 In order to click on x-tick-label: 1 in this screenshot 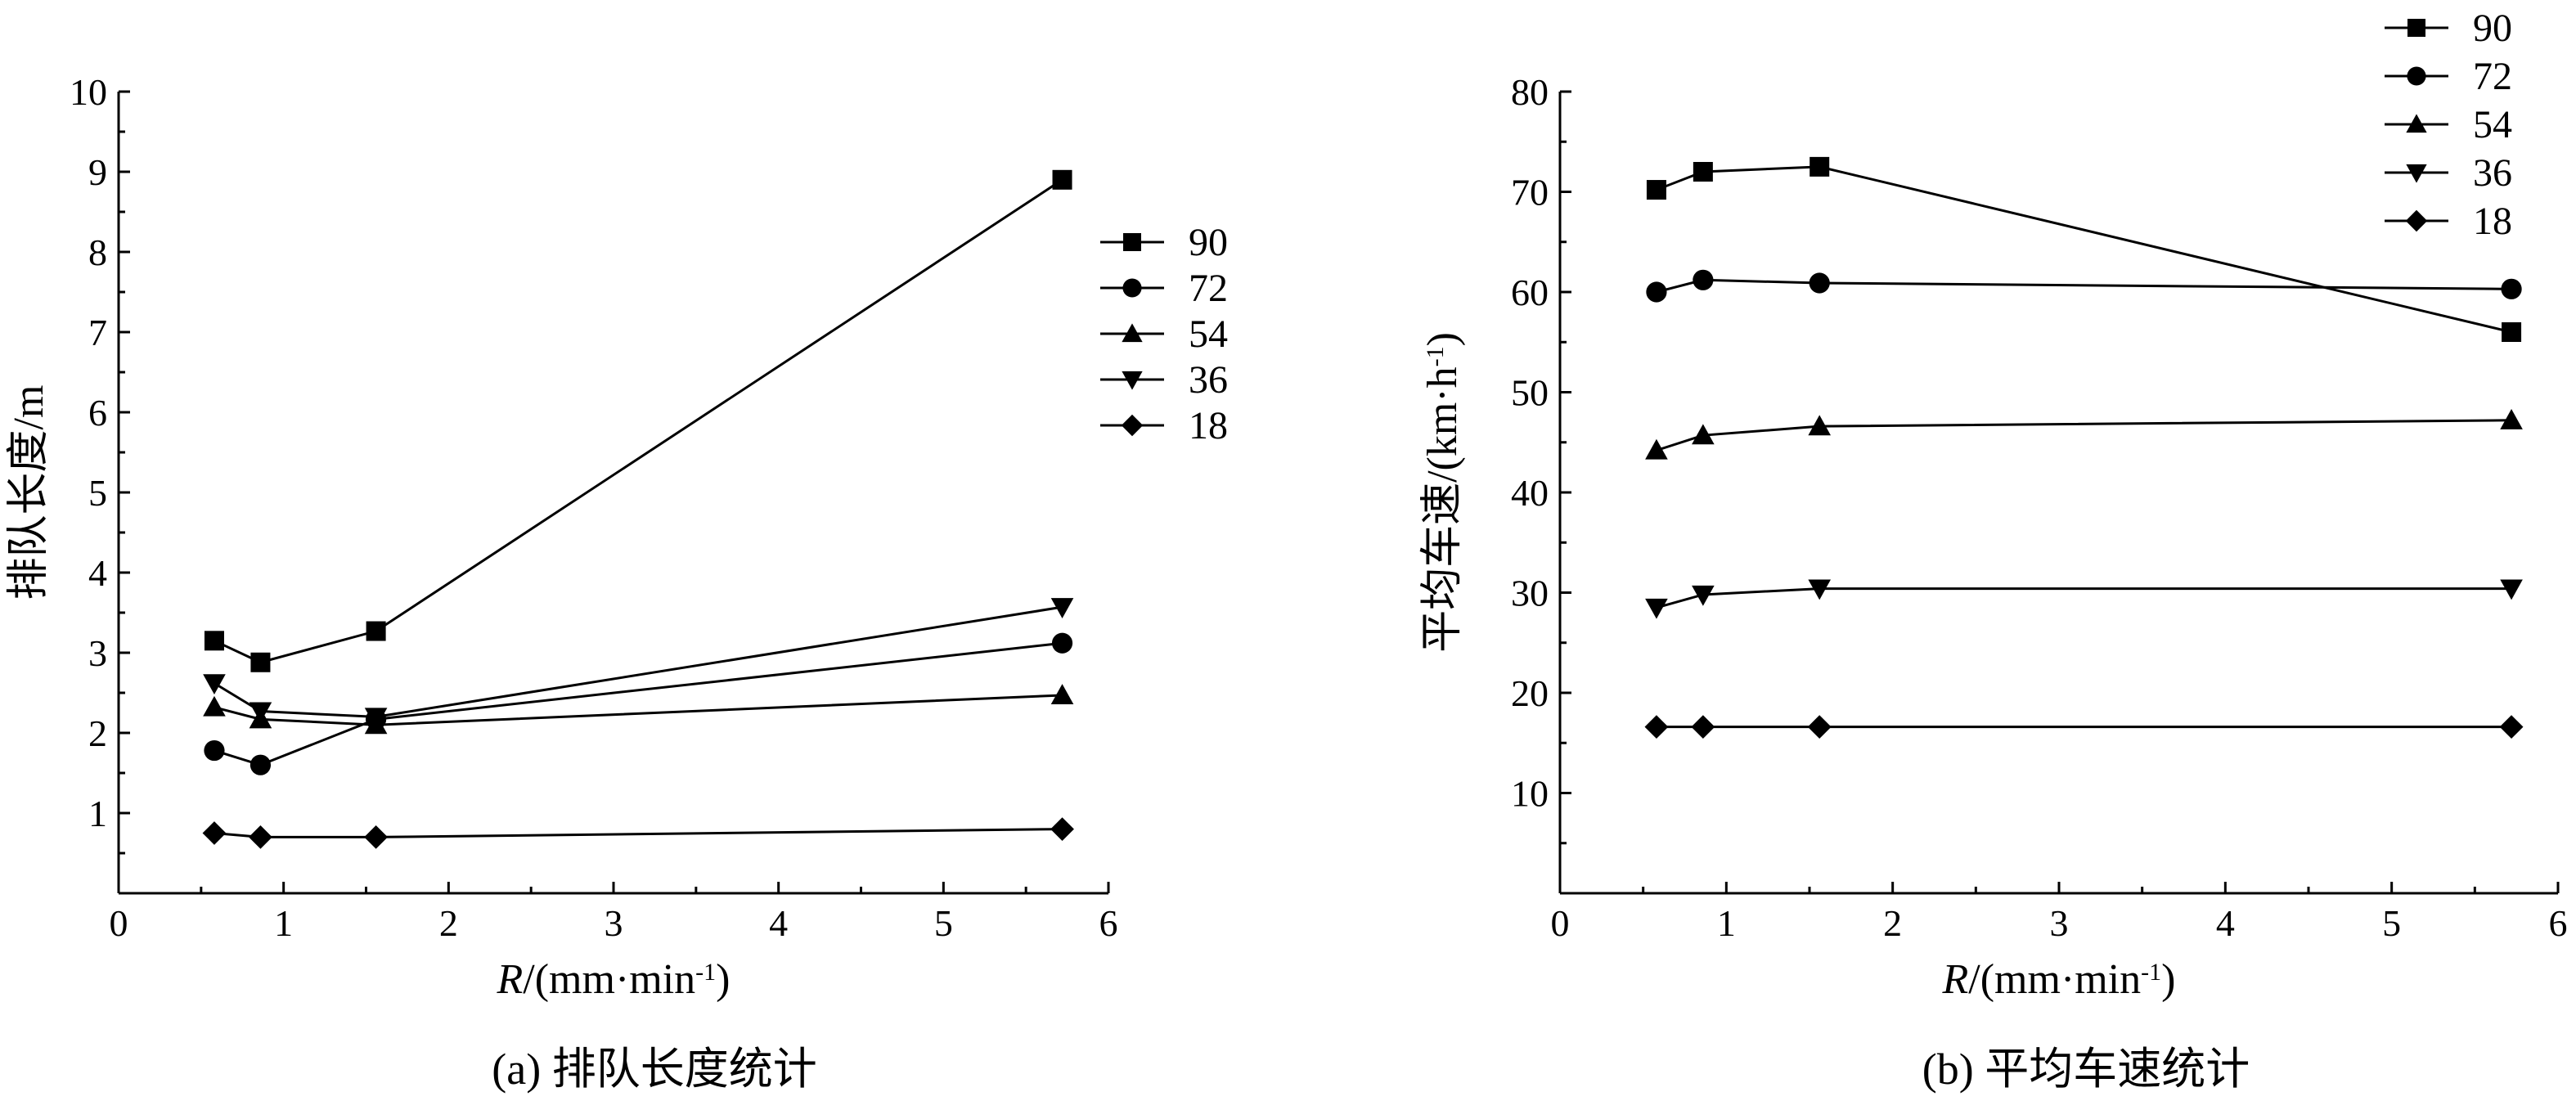, I will do `click(284, 923)`.